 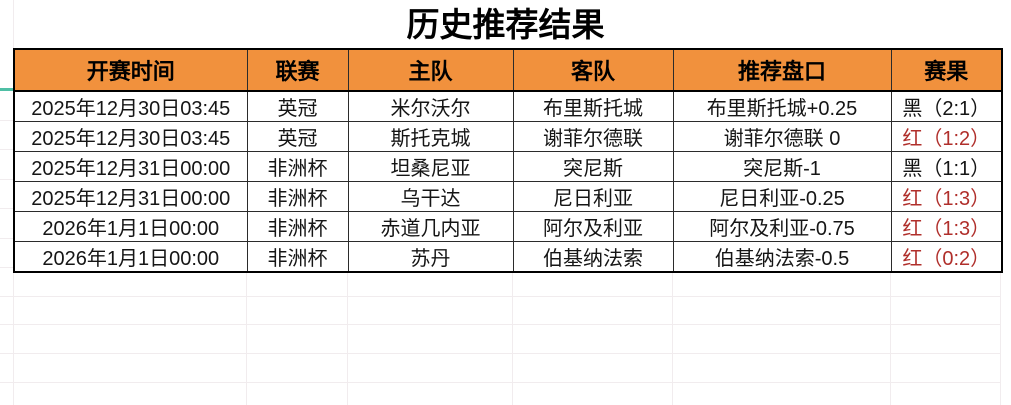 What do you see at coordinates (430, 106) in the screenshot?
I see `cell-home-team: 米尔沃尔` at bounding box center [430, 106].